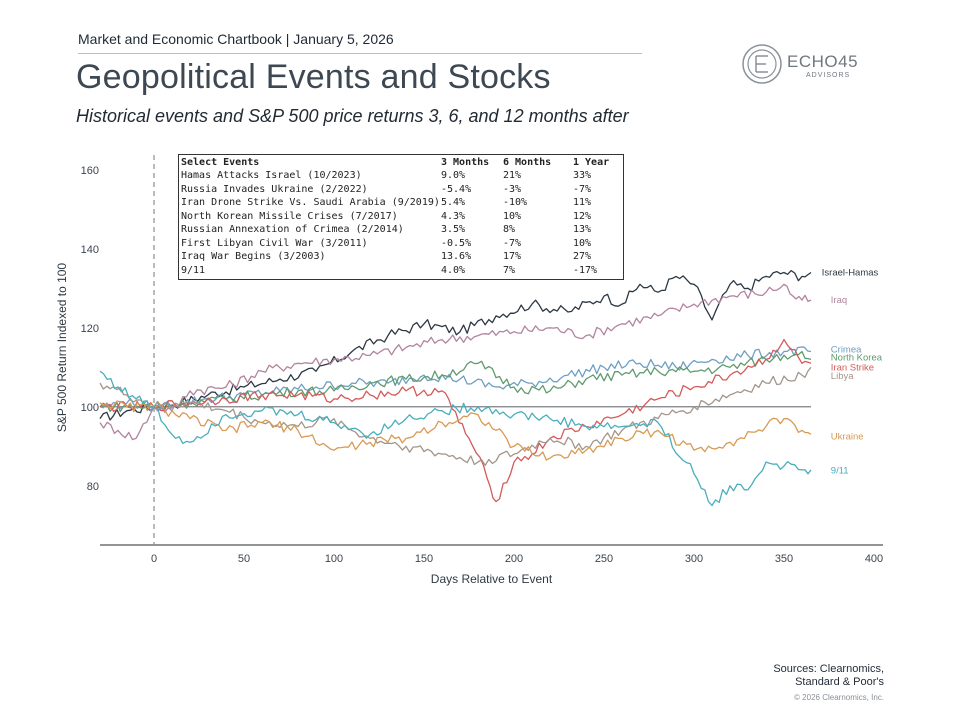 The image size is (960, 720). I want to click on table-cell: 17%, so click(512, 256).